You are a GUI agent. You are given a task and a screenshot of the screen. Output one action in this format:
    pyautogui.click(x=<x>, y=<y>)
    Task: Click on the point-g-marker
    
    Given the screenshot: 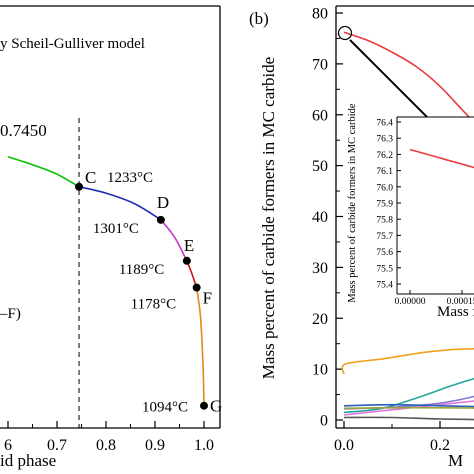 What is the action you would take?
    pyautogui.click(x=204, y=405)
    